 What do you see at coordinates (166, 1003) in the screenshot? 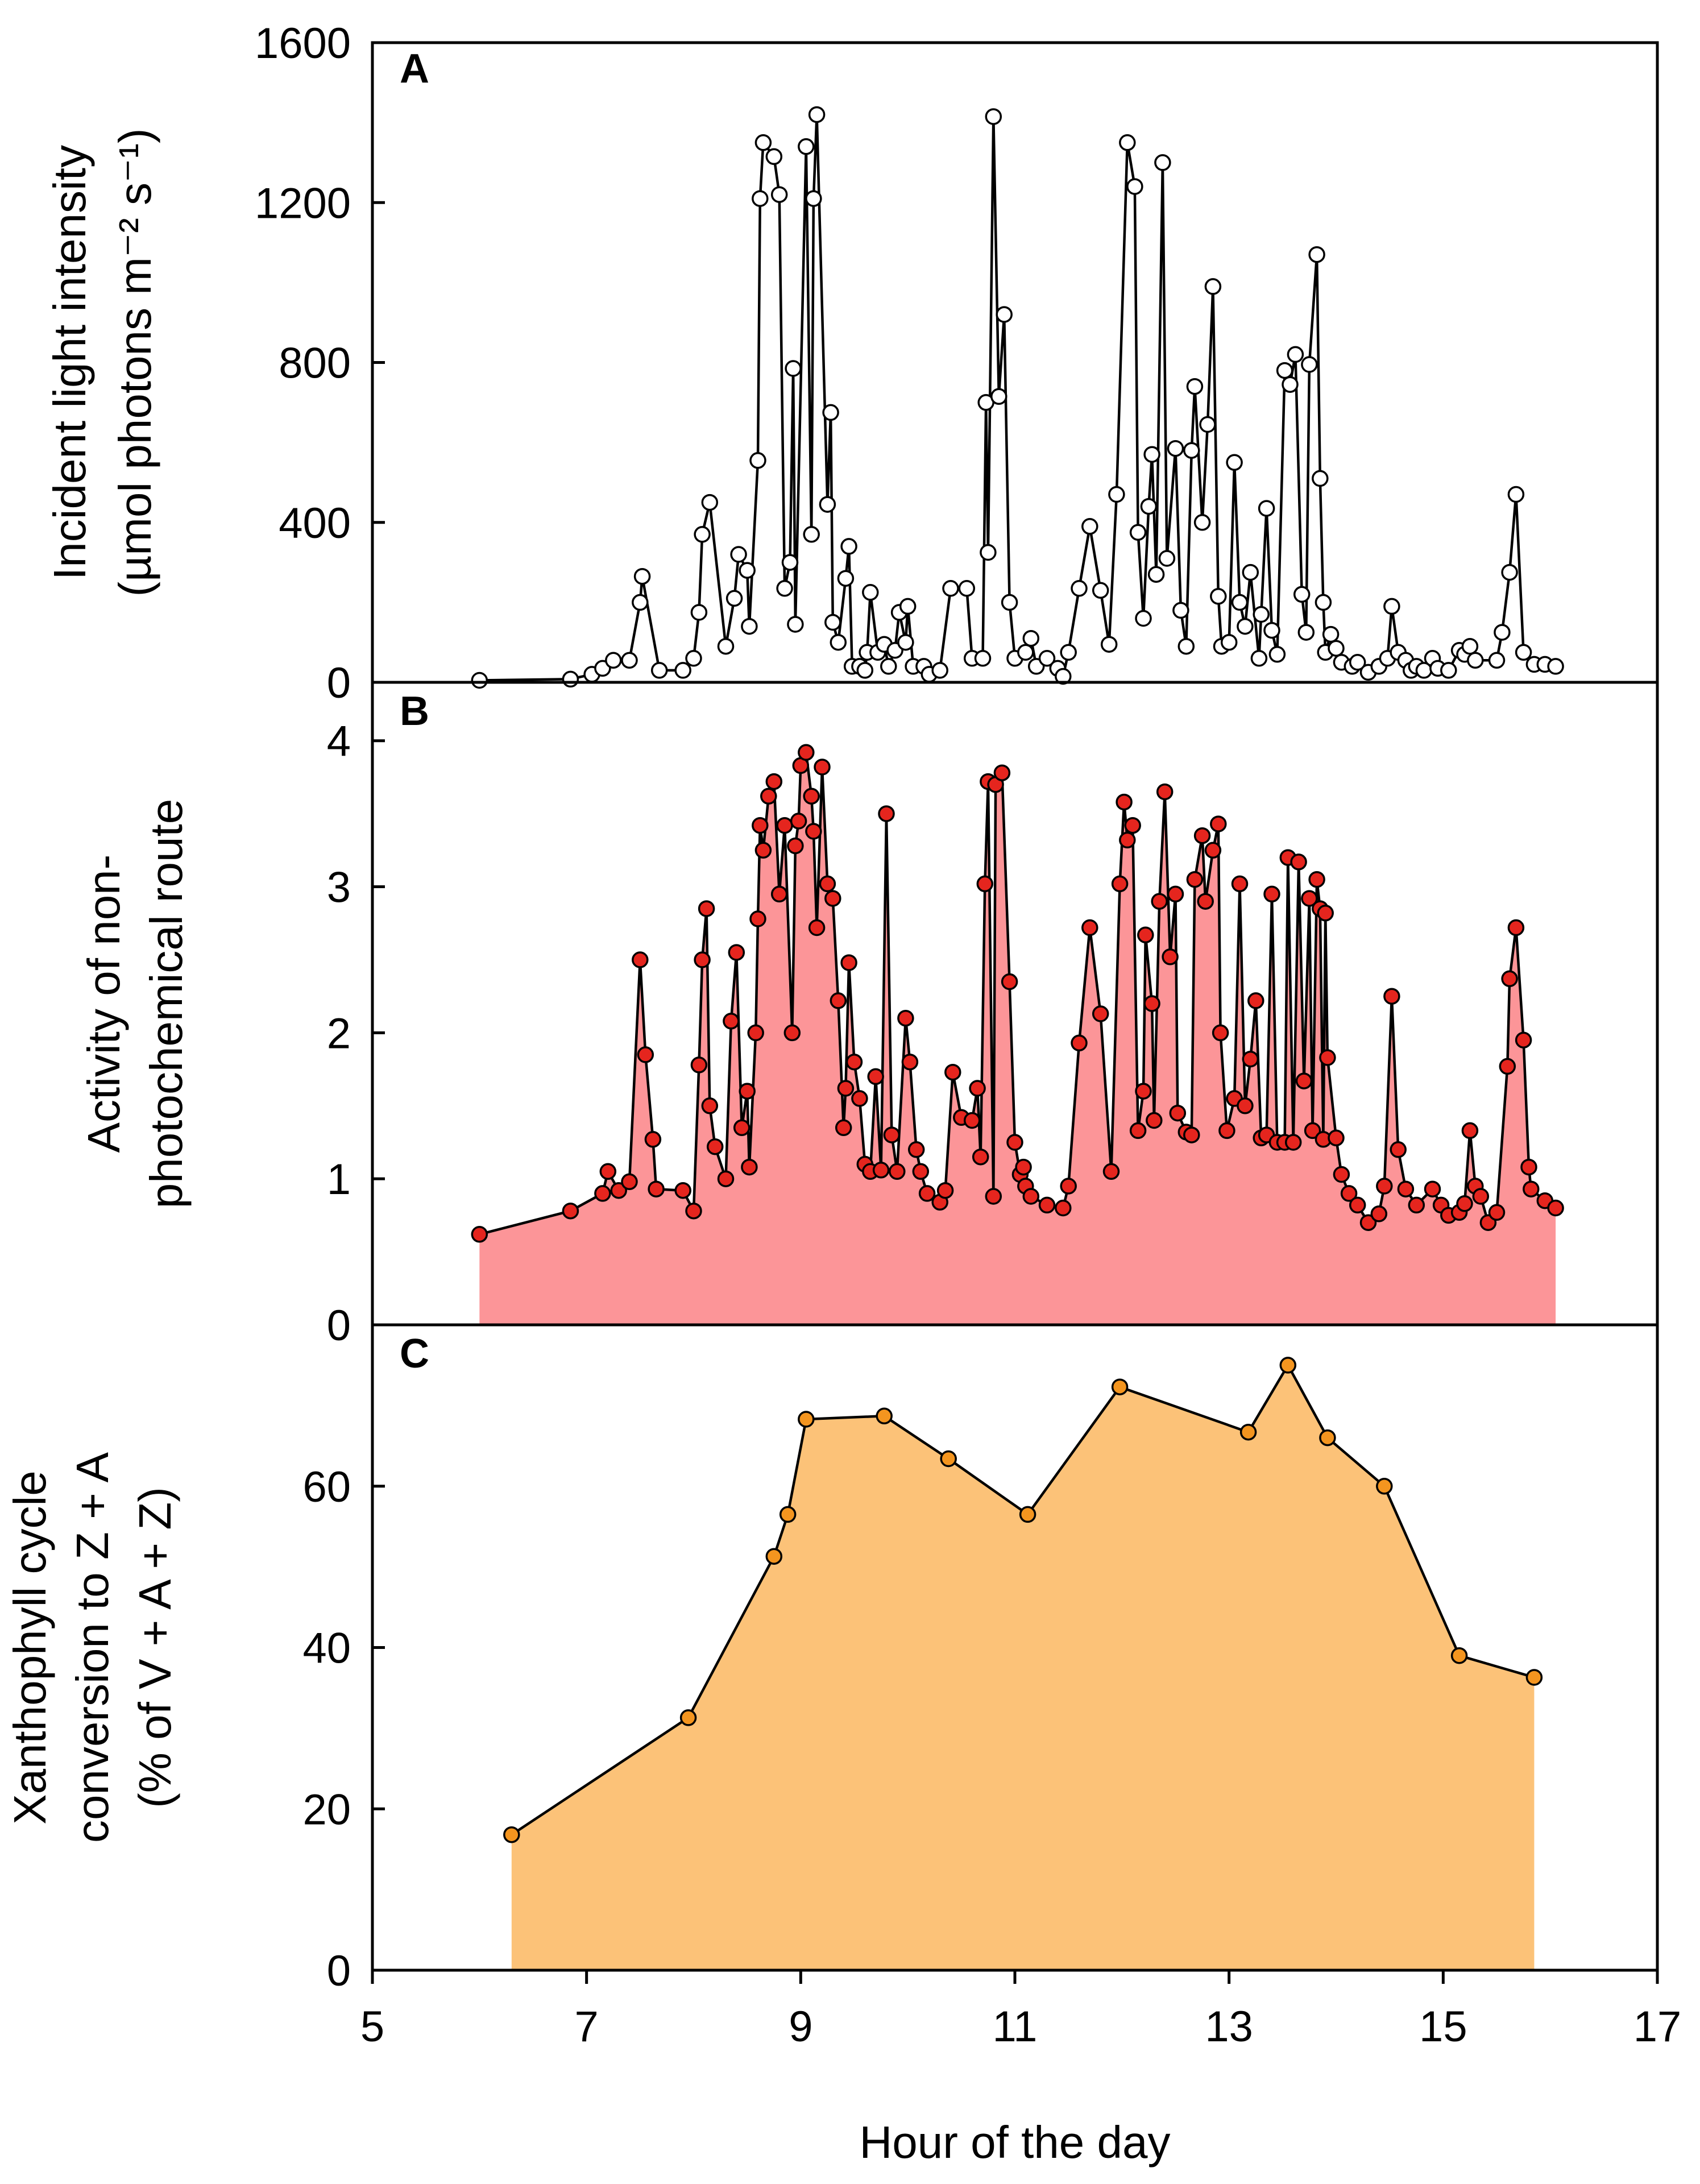
I see `y-axis-label-b: photochemical route` at bounding box center [166, 1003].